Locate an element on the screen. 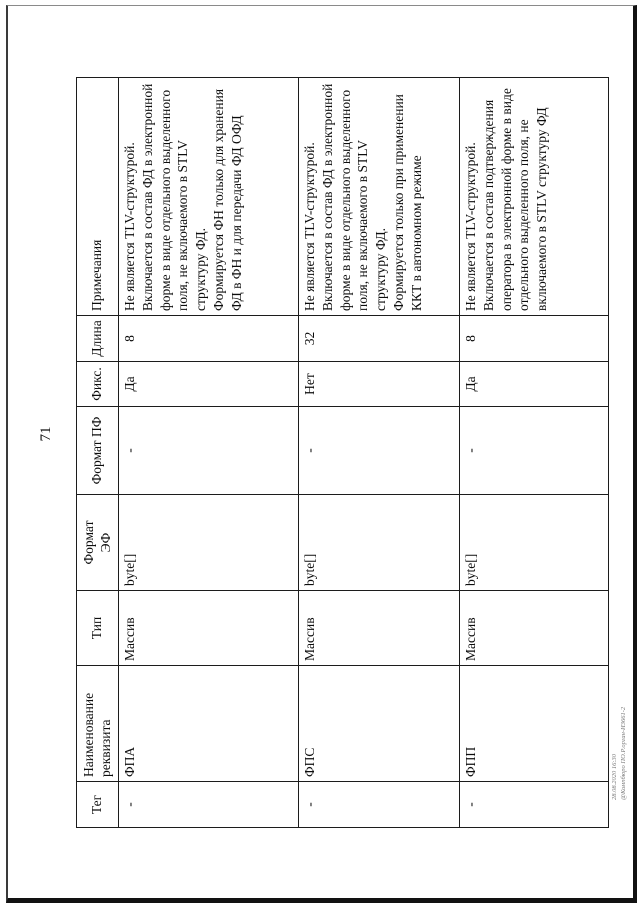  column-header-format_pf: Формат ПФ is located at coordinates (97, 450).